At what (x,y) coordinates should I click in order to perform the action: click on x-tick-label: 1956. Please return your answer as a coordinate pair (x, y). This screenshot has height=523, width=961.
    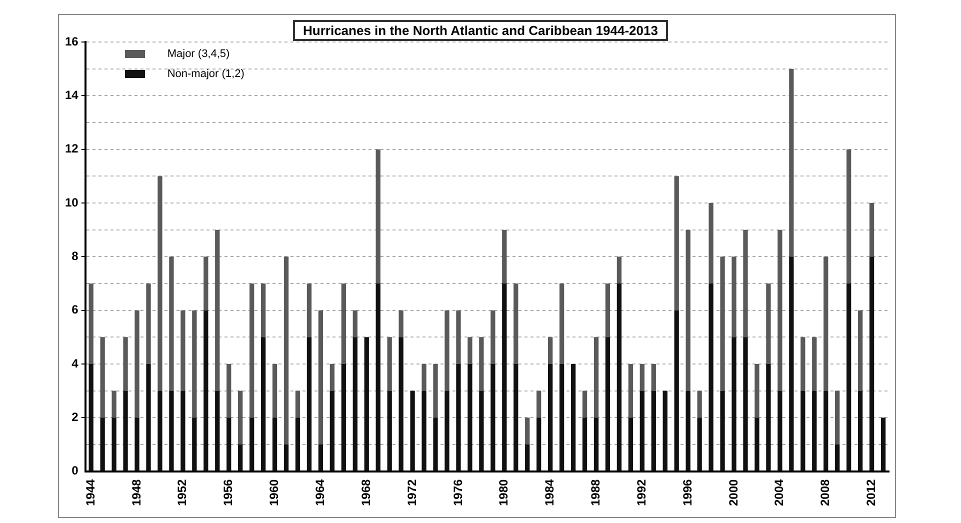
    Looking at the image, I should click on (228, 492).